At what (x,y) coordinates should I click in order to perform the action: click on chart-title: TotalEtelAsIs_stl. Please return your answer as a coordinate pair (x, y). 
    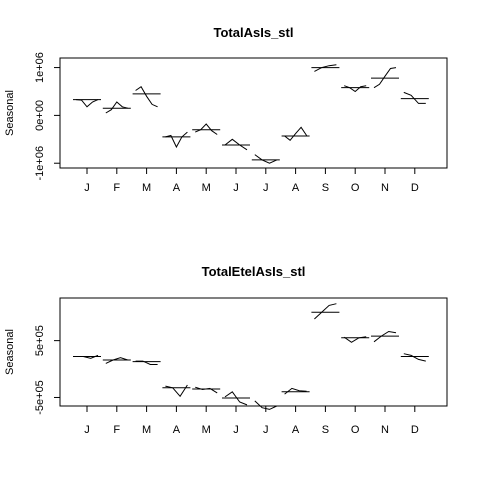
    Looking at the image, I should click on (254, 271).